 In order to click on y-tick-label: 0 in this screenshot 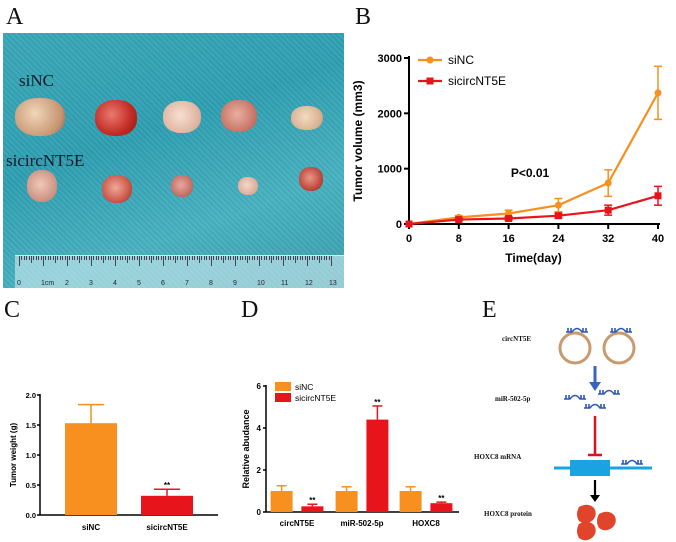, I will do `click(399, 225)`.